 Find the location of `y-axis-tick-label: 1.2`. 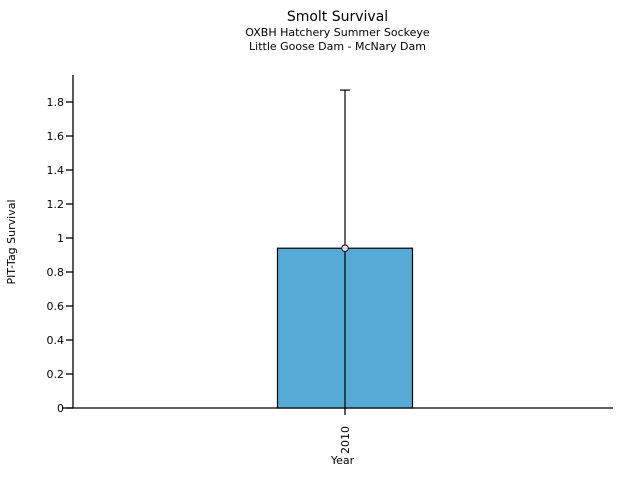

y-axis-tick-label: 1.2 is located at coordinates (56, 204).